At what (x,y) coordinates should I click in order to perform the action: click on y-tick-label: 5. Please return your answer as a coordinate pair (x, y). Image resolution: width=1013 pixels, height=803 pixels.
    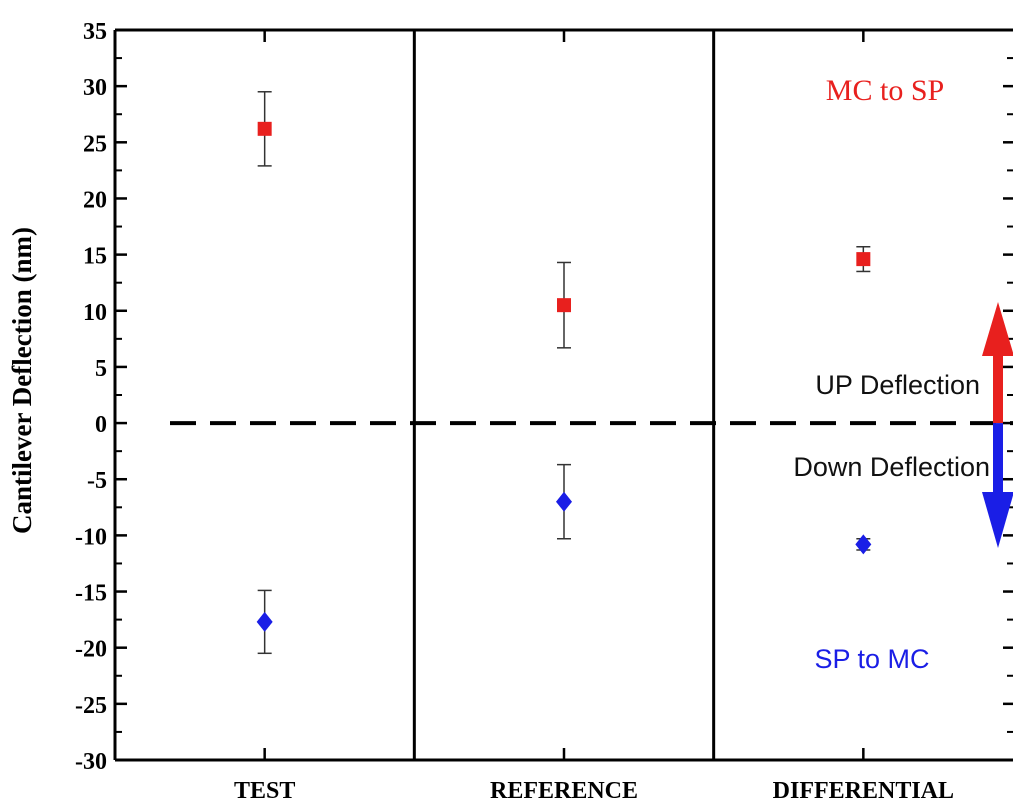
    Looking at the image, I should click on (101, 369).